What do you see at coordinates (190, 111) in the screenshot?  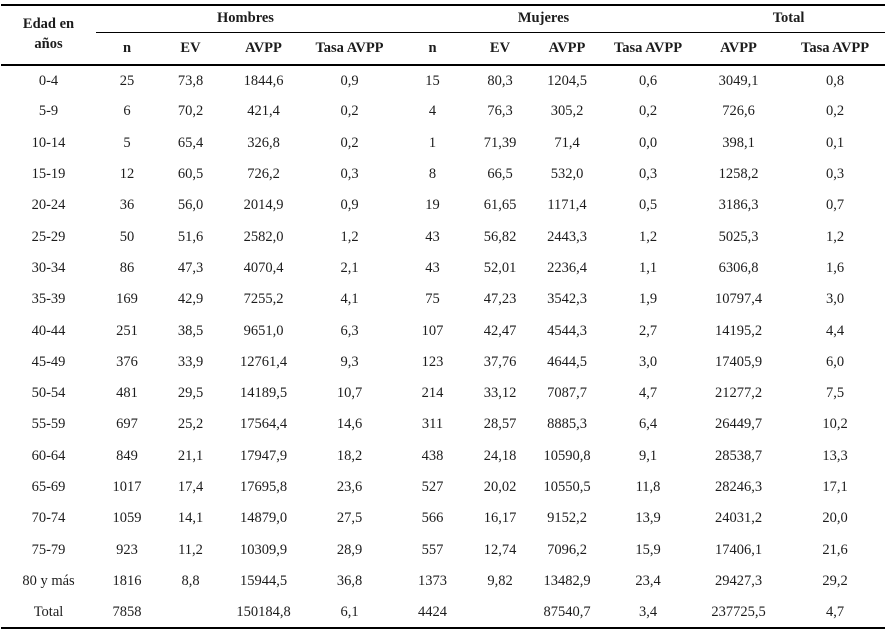 I see `value-cell: 70,2` at bounding box center [190, 111].